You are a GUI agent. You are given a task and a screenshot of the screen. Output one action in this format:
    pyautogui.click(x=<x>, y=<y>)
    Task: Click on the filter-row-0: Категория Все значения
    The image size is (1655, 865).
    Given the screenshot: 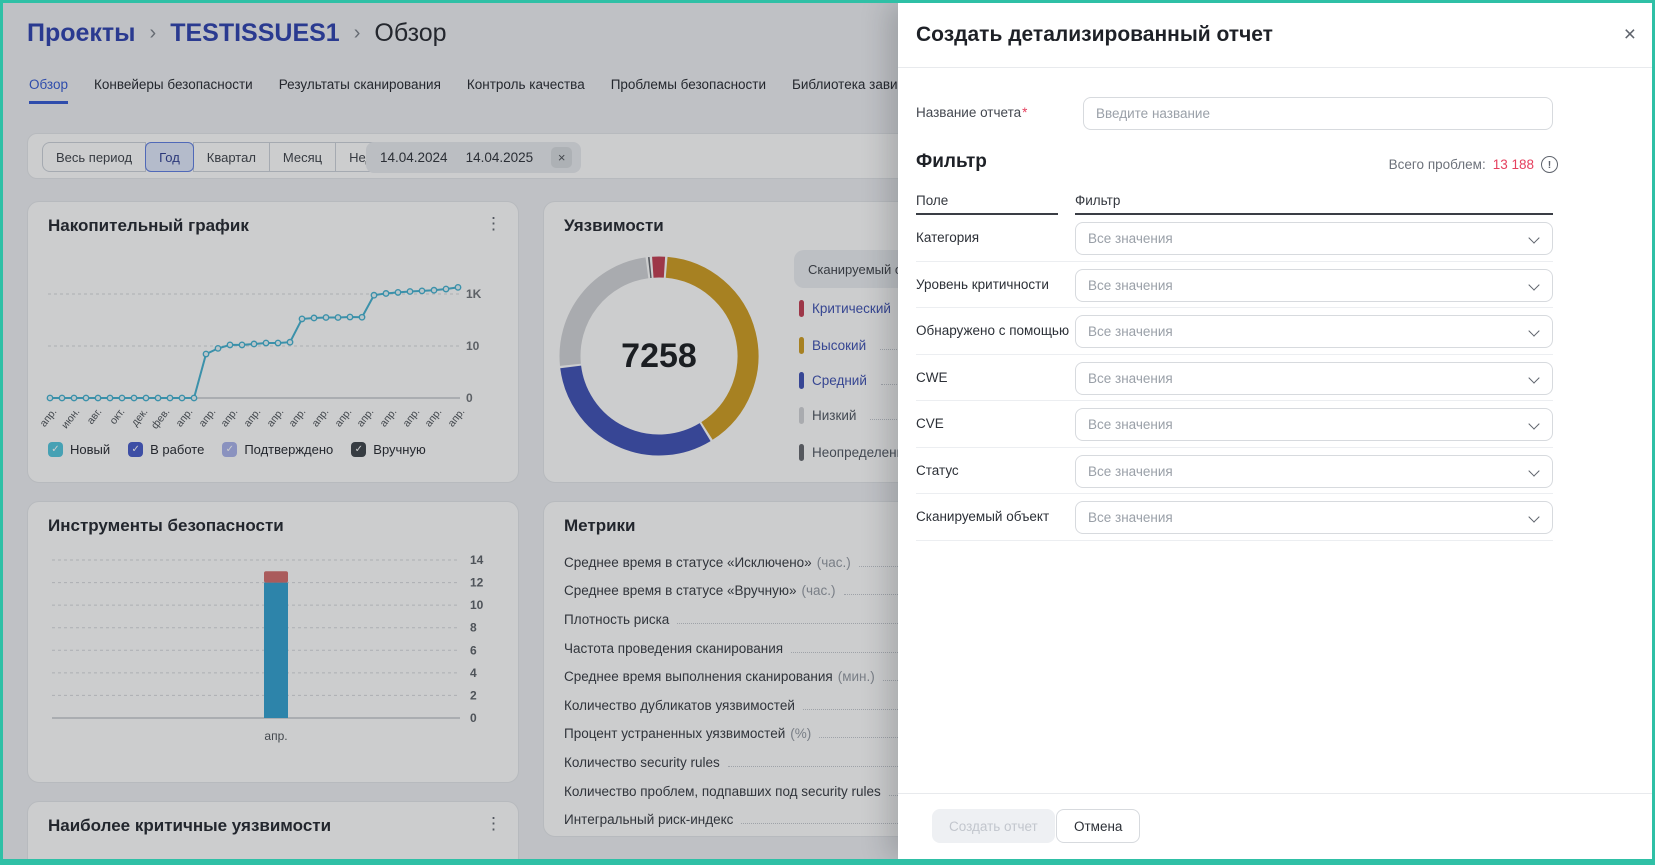 What is the action you would take?
    pyautogui.click(x=1234, y=238)
    